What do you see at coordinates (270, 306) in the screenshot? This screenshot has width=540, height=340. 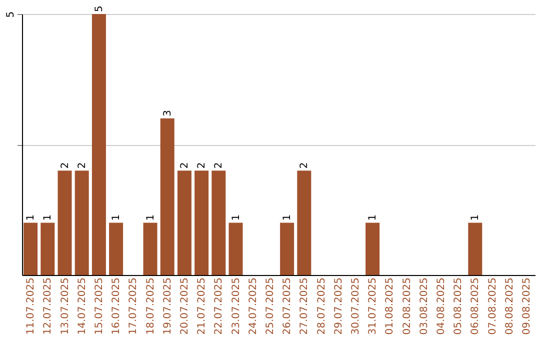 I see `x-tick-label: 25.07.2025` at bounding box center [270, 306].